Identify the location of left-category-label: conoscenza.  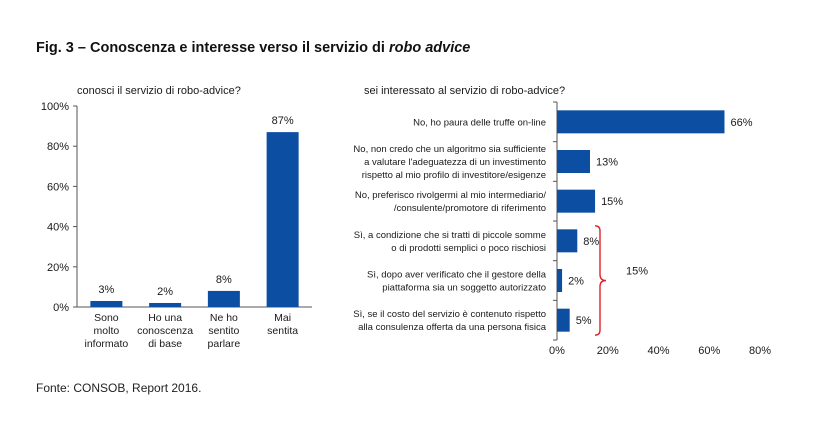
(165, 331).